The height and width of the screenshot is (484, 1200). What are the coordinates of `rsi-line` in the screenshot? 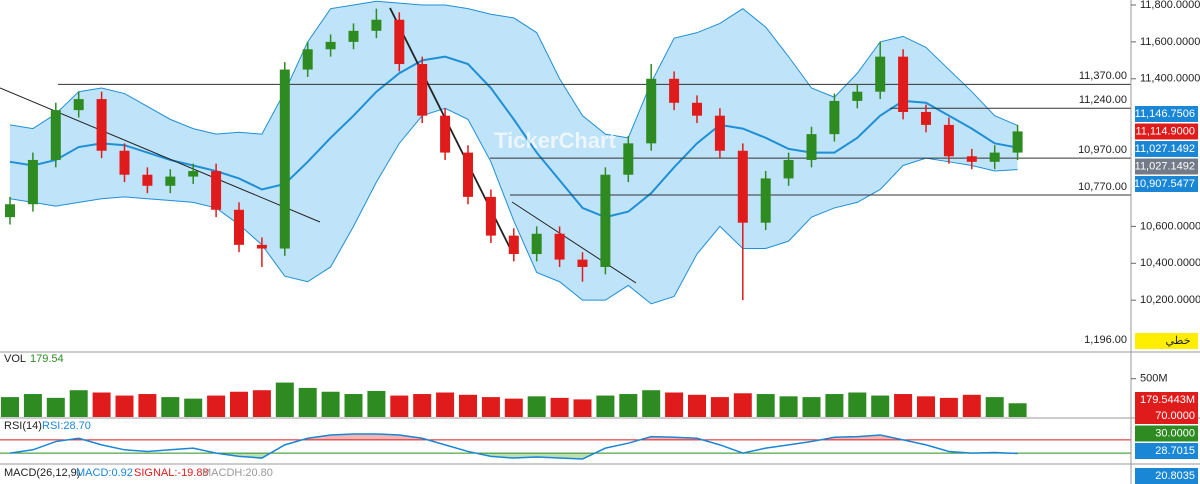 It's located at (513, 446).